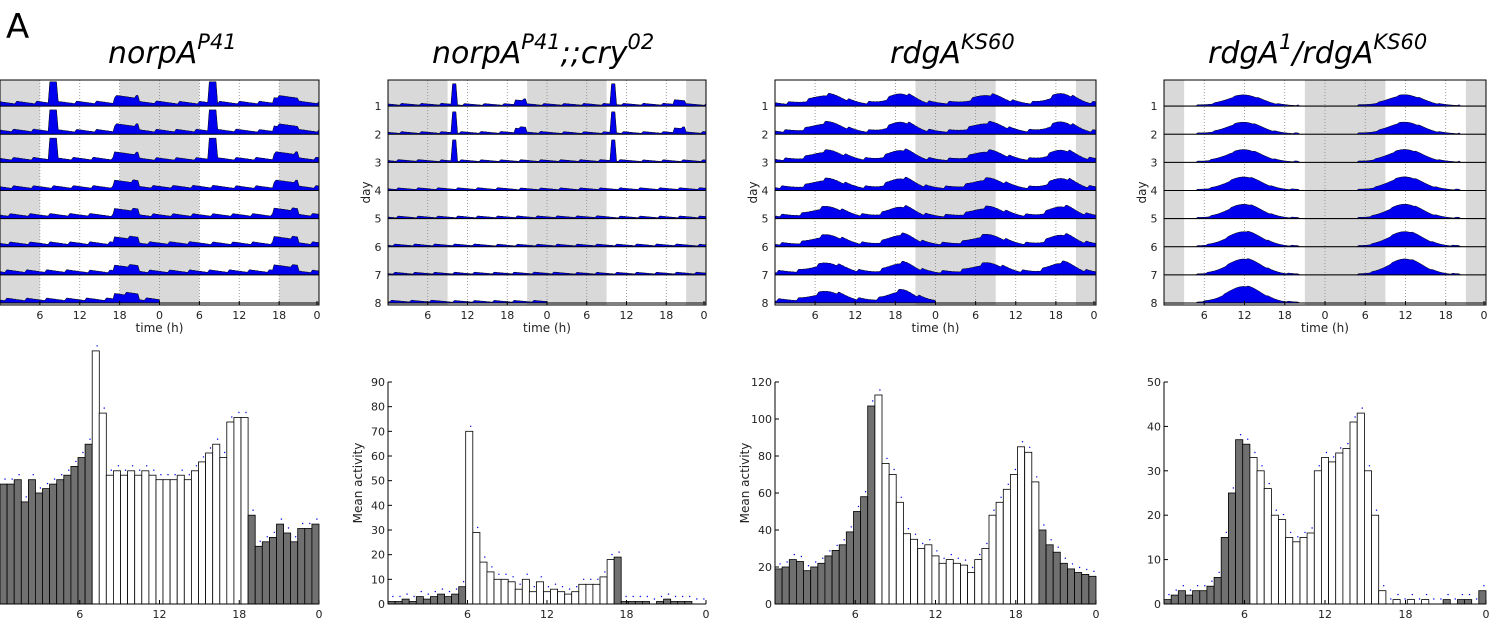 The height and width of the screenshot is (626, 1505). I want to click on y-axis-label: day, so click(753, 192).